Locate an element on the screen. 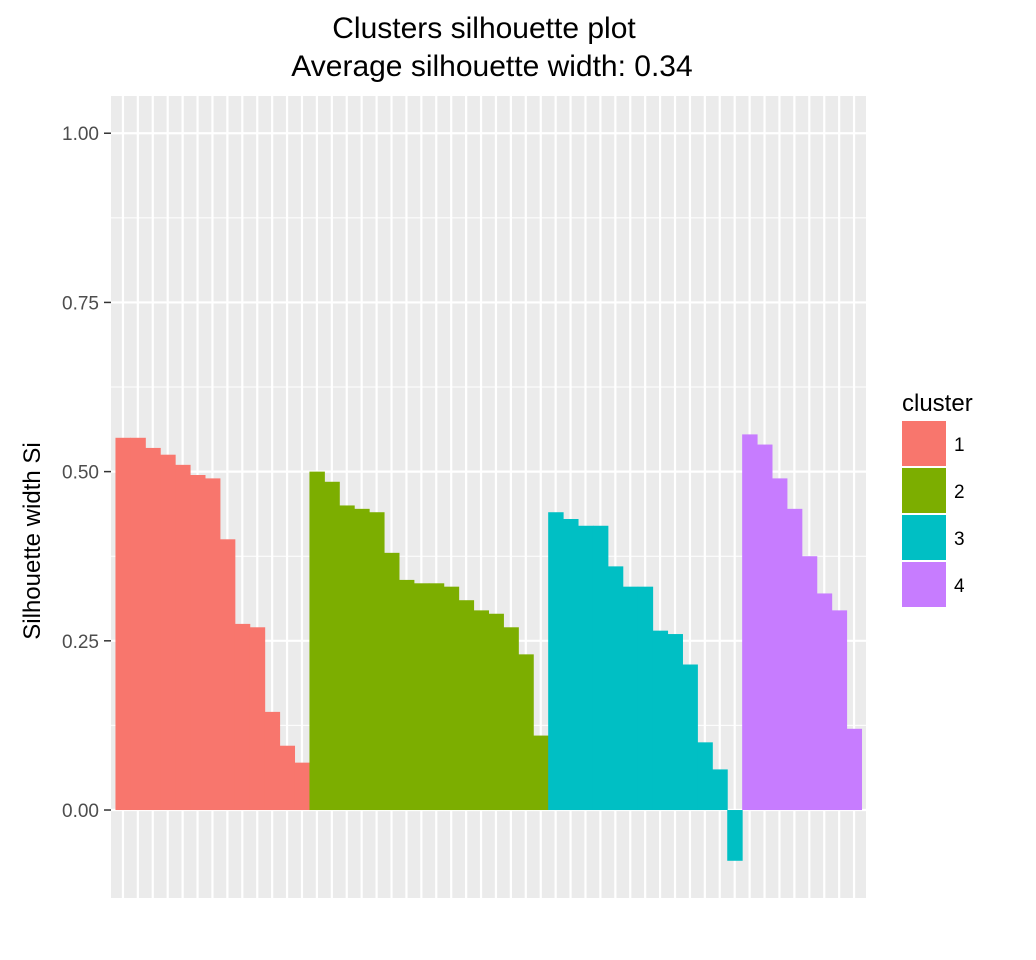  y-tick-label: 1.00 is located at coordinates (80, 134).